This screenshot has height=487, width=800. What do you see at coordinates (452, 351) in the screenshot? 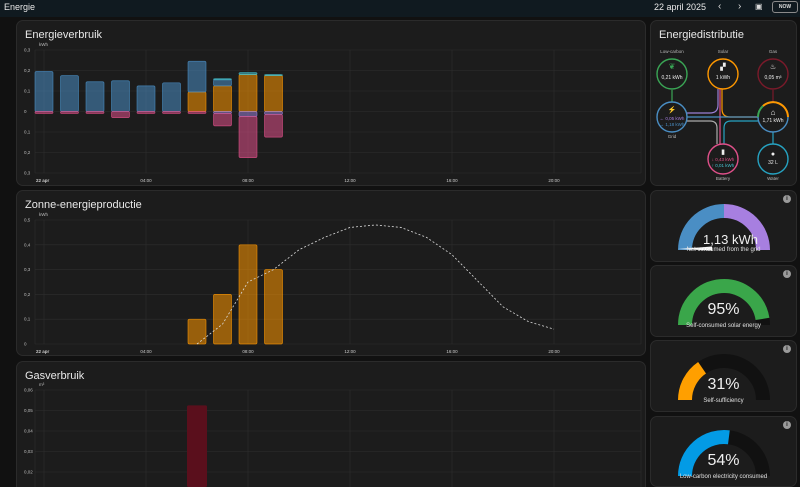
I see `x-tick-label: 16:00` at bounding box center [452, 351].